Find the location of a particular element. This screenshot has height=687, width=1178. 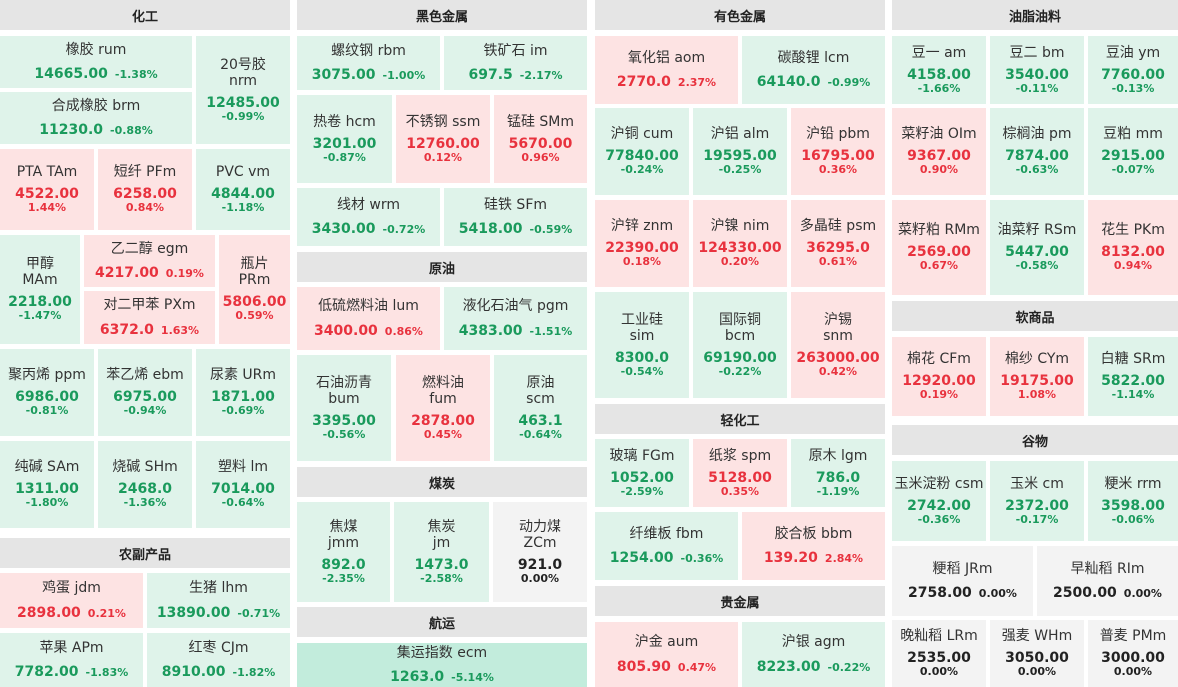

commodity-tile: 国际铜 bcm 69190.00 -0.22% is located at coordinates (740, 345).